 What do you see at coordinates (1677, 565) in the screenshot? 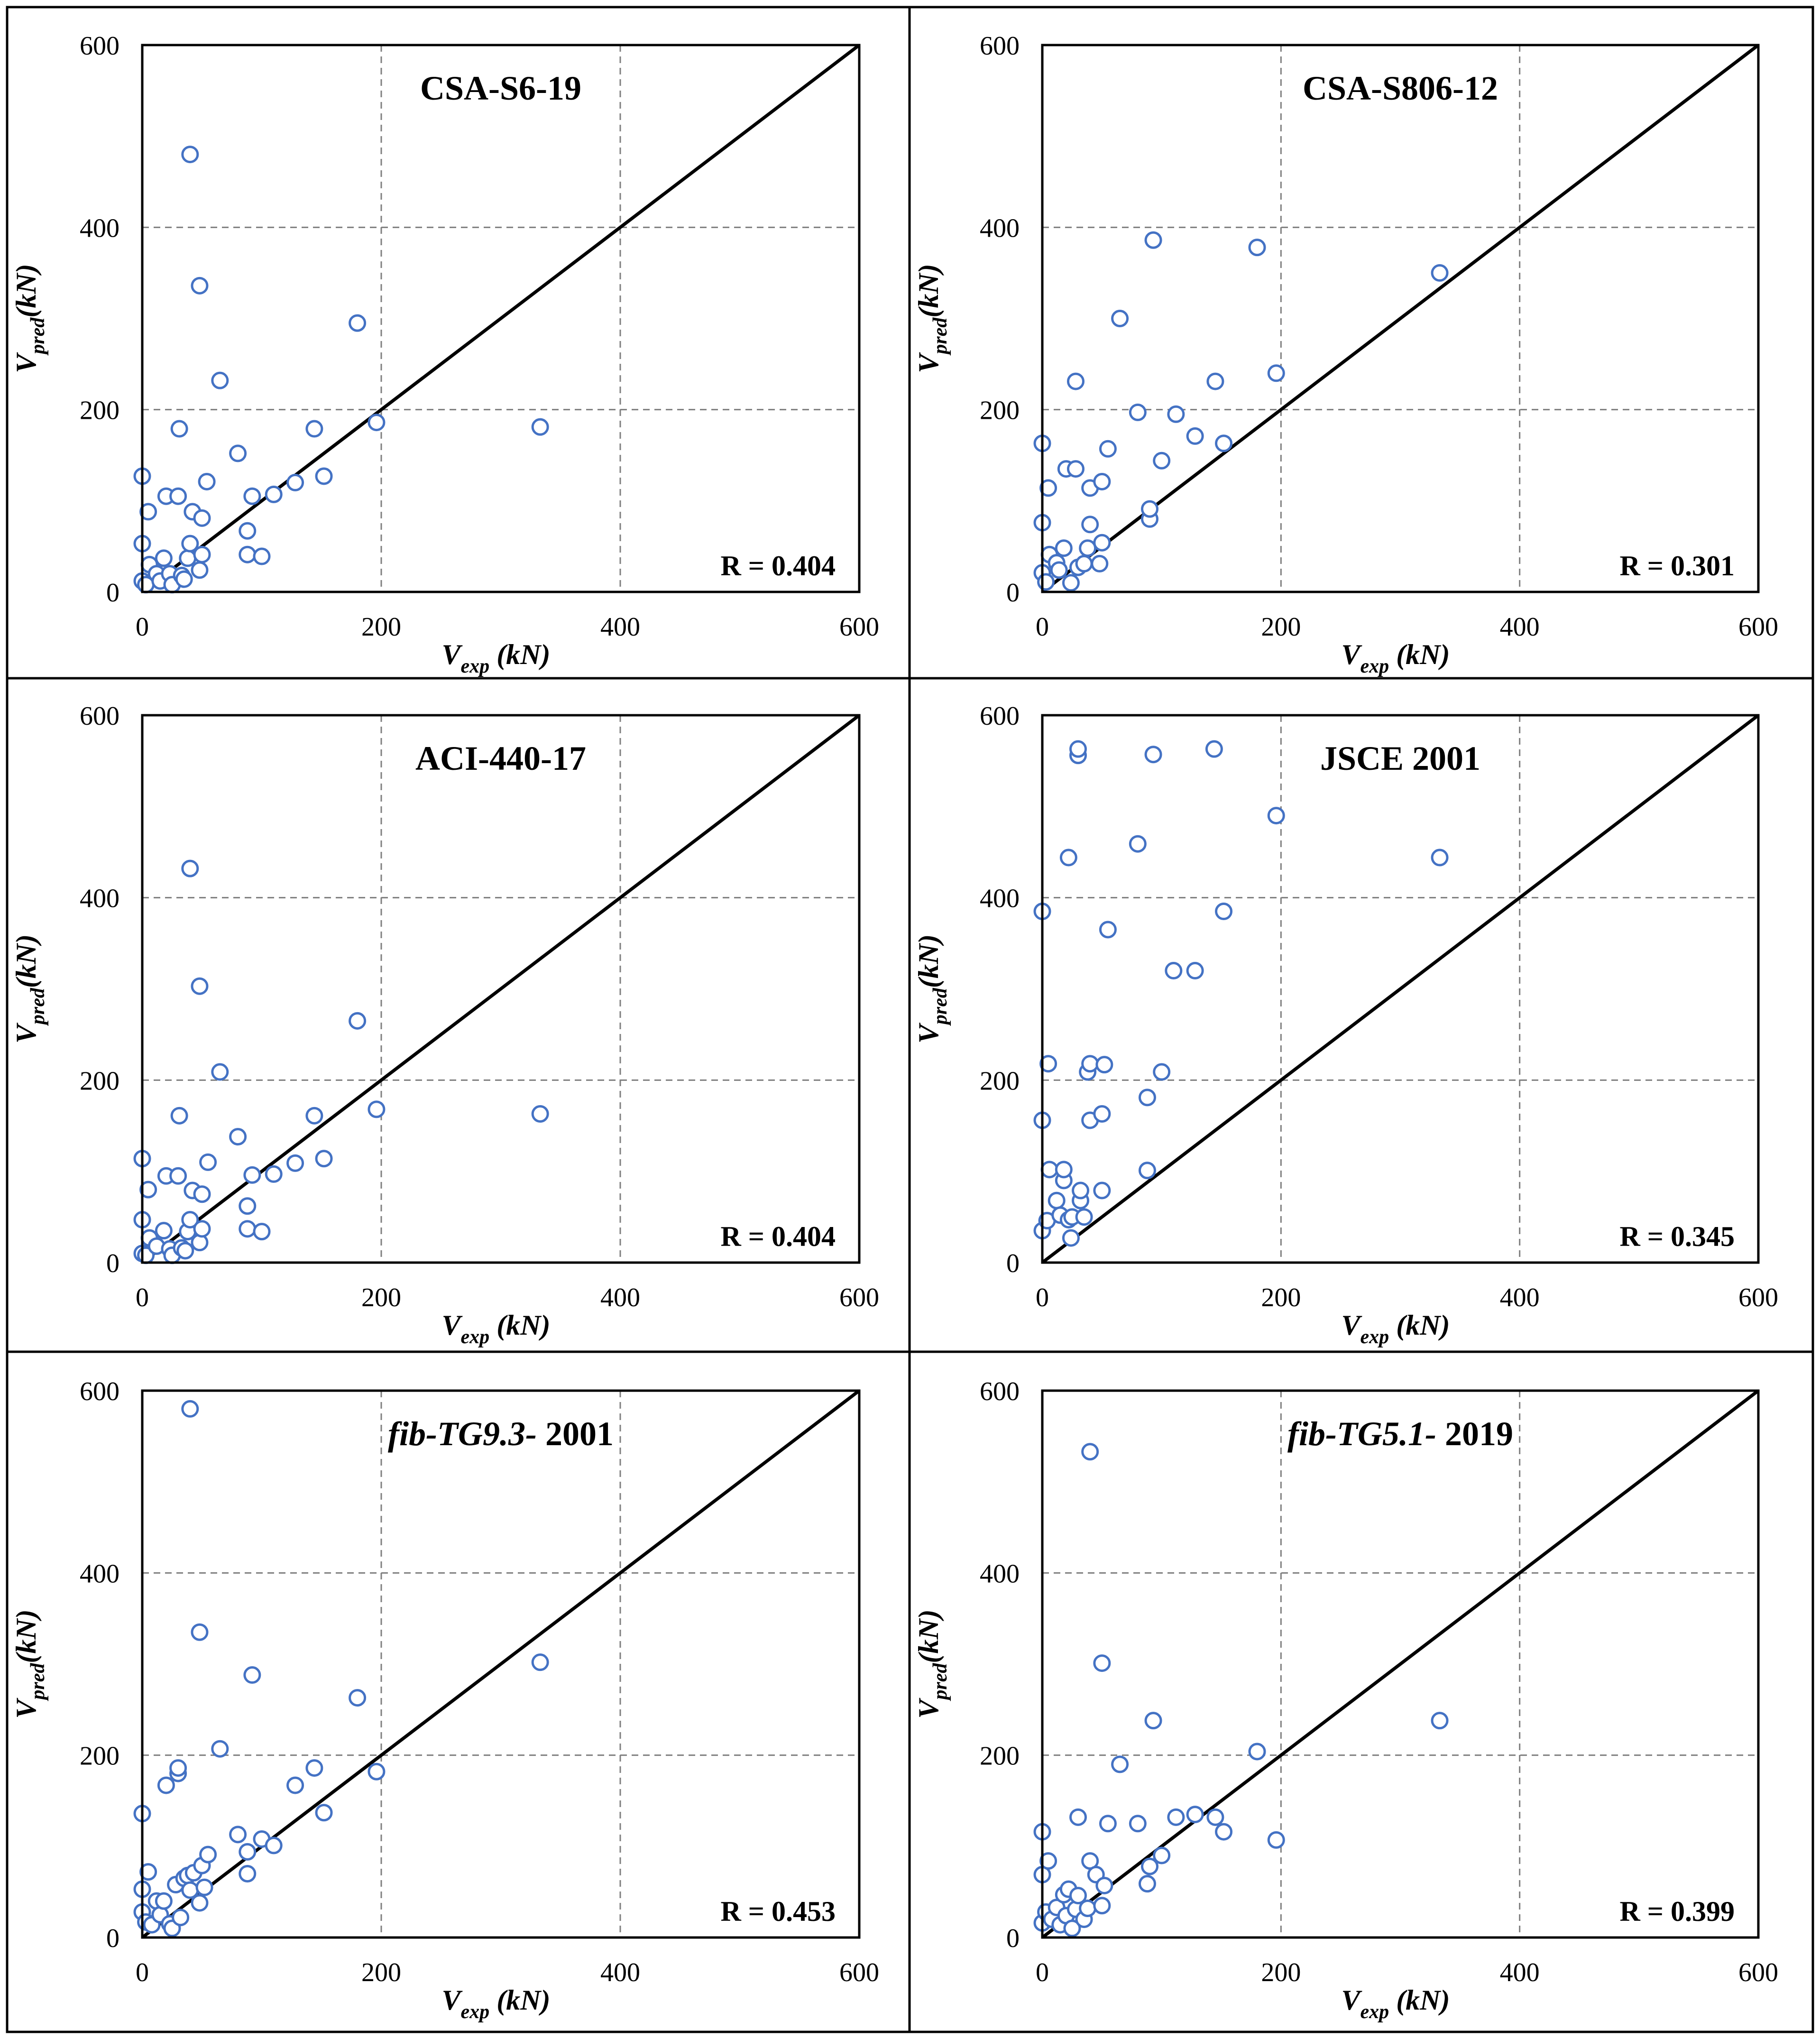
I see `r-value-label: R = 0.301` at bounding box center [1677, 565].